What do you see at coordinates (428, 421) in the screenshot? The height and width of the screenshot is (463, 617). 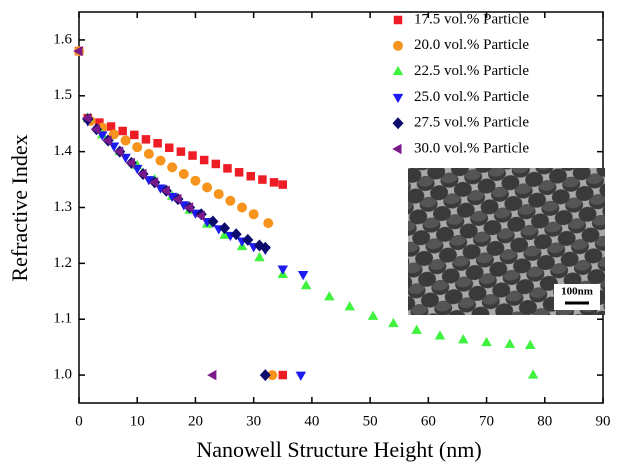 I see `x-tick-label: 60` at bounding box center [428, 421].